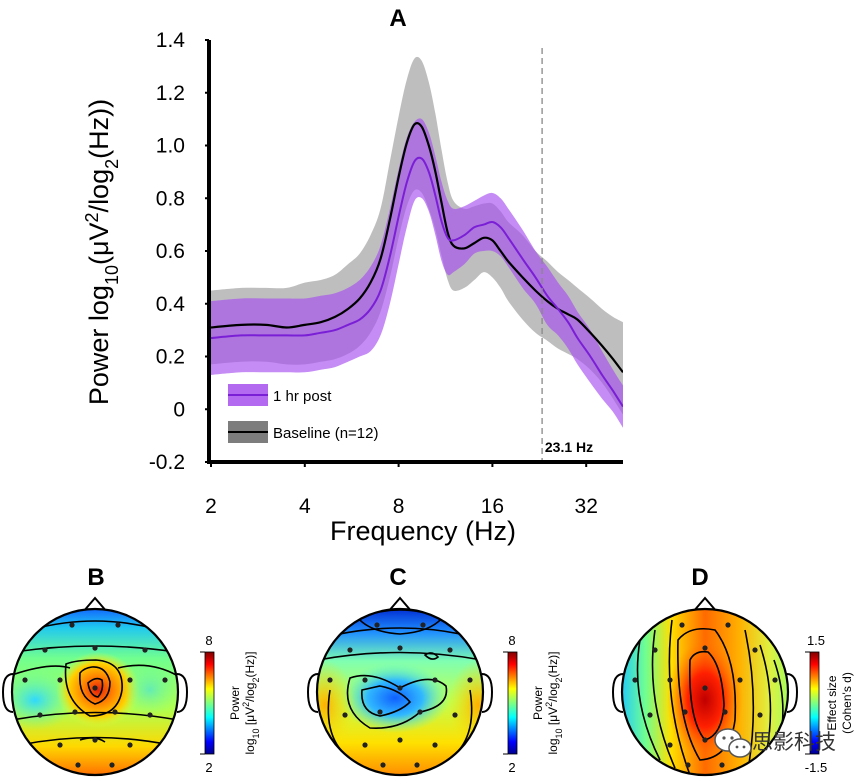  I want to click on legend-label-baseline: Baseline (n=12), so click(325, 433).